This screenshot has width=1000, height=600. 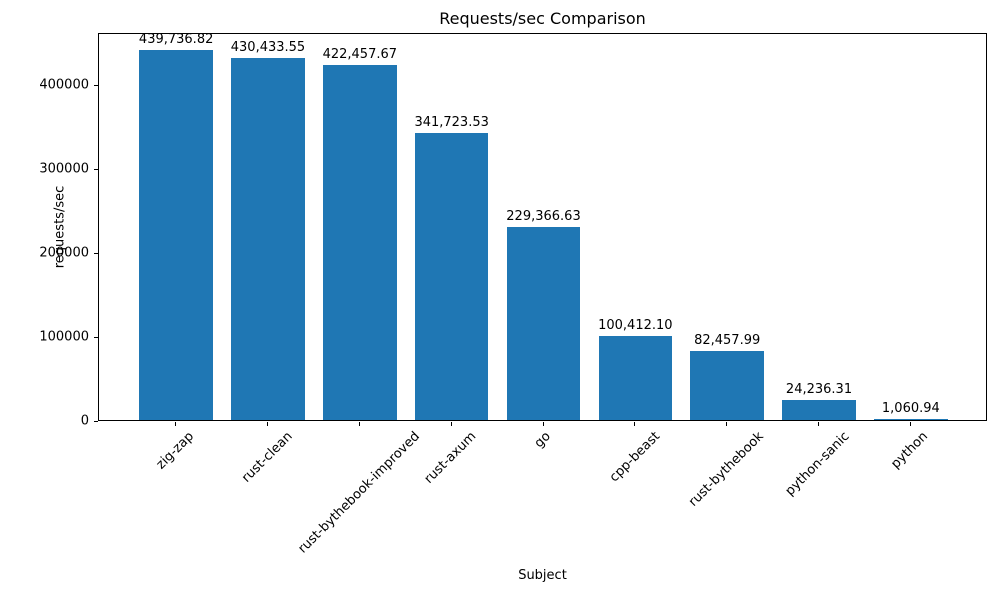 What do you see at coordinates (542, 575) in the screenshot?
I see `x-axis-label: Subject` at bounding box center [542, 575].